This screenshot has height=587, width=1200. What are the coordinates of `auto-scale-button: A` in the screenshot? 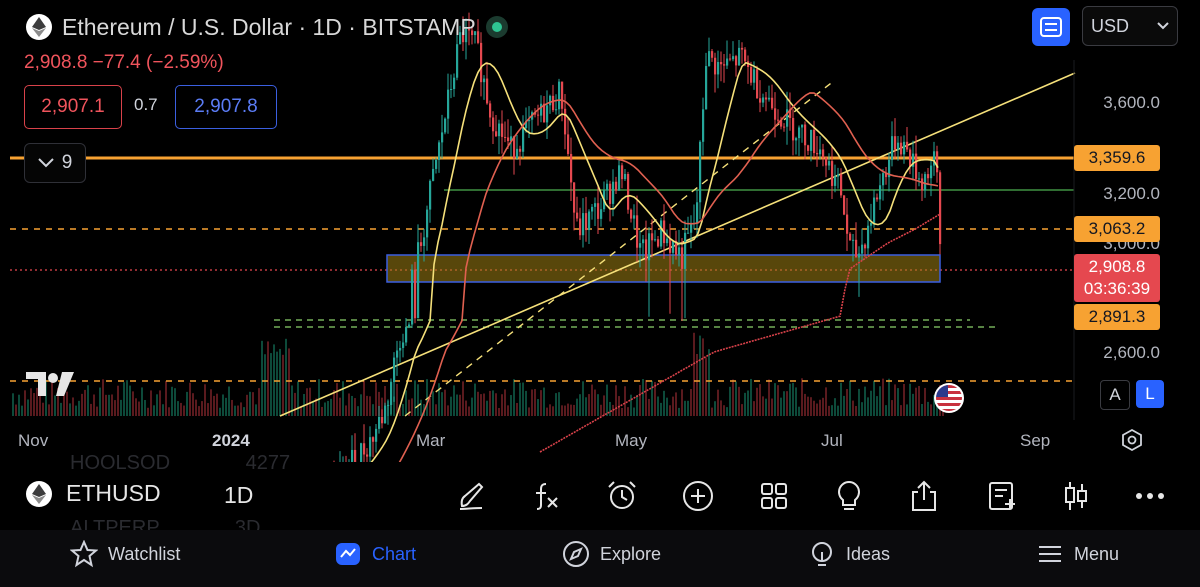 It's located at (1115, 395).